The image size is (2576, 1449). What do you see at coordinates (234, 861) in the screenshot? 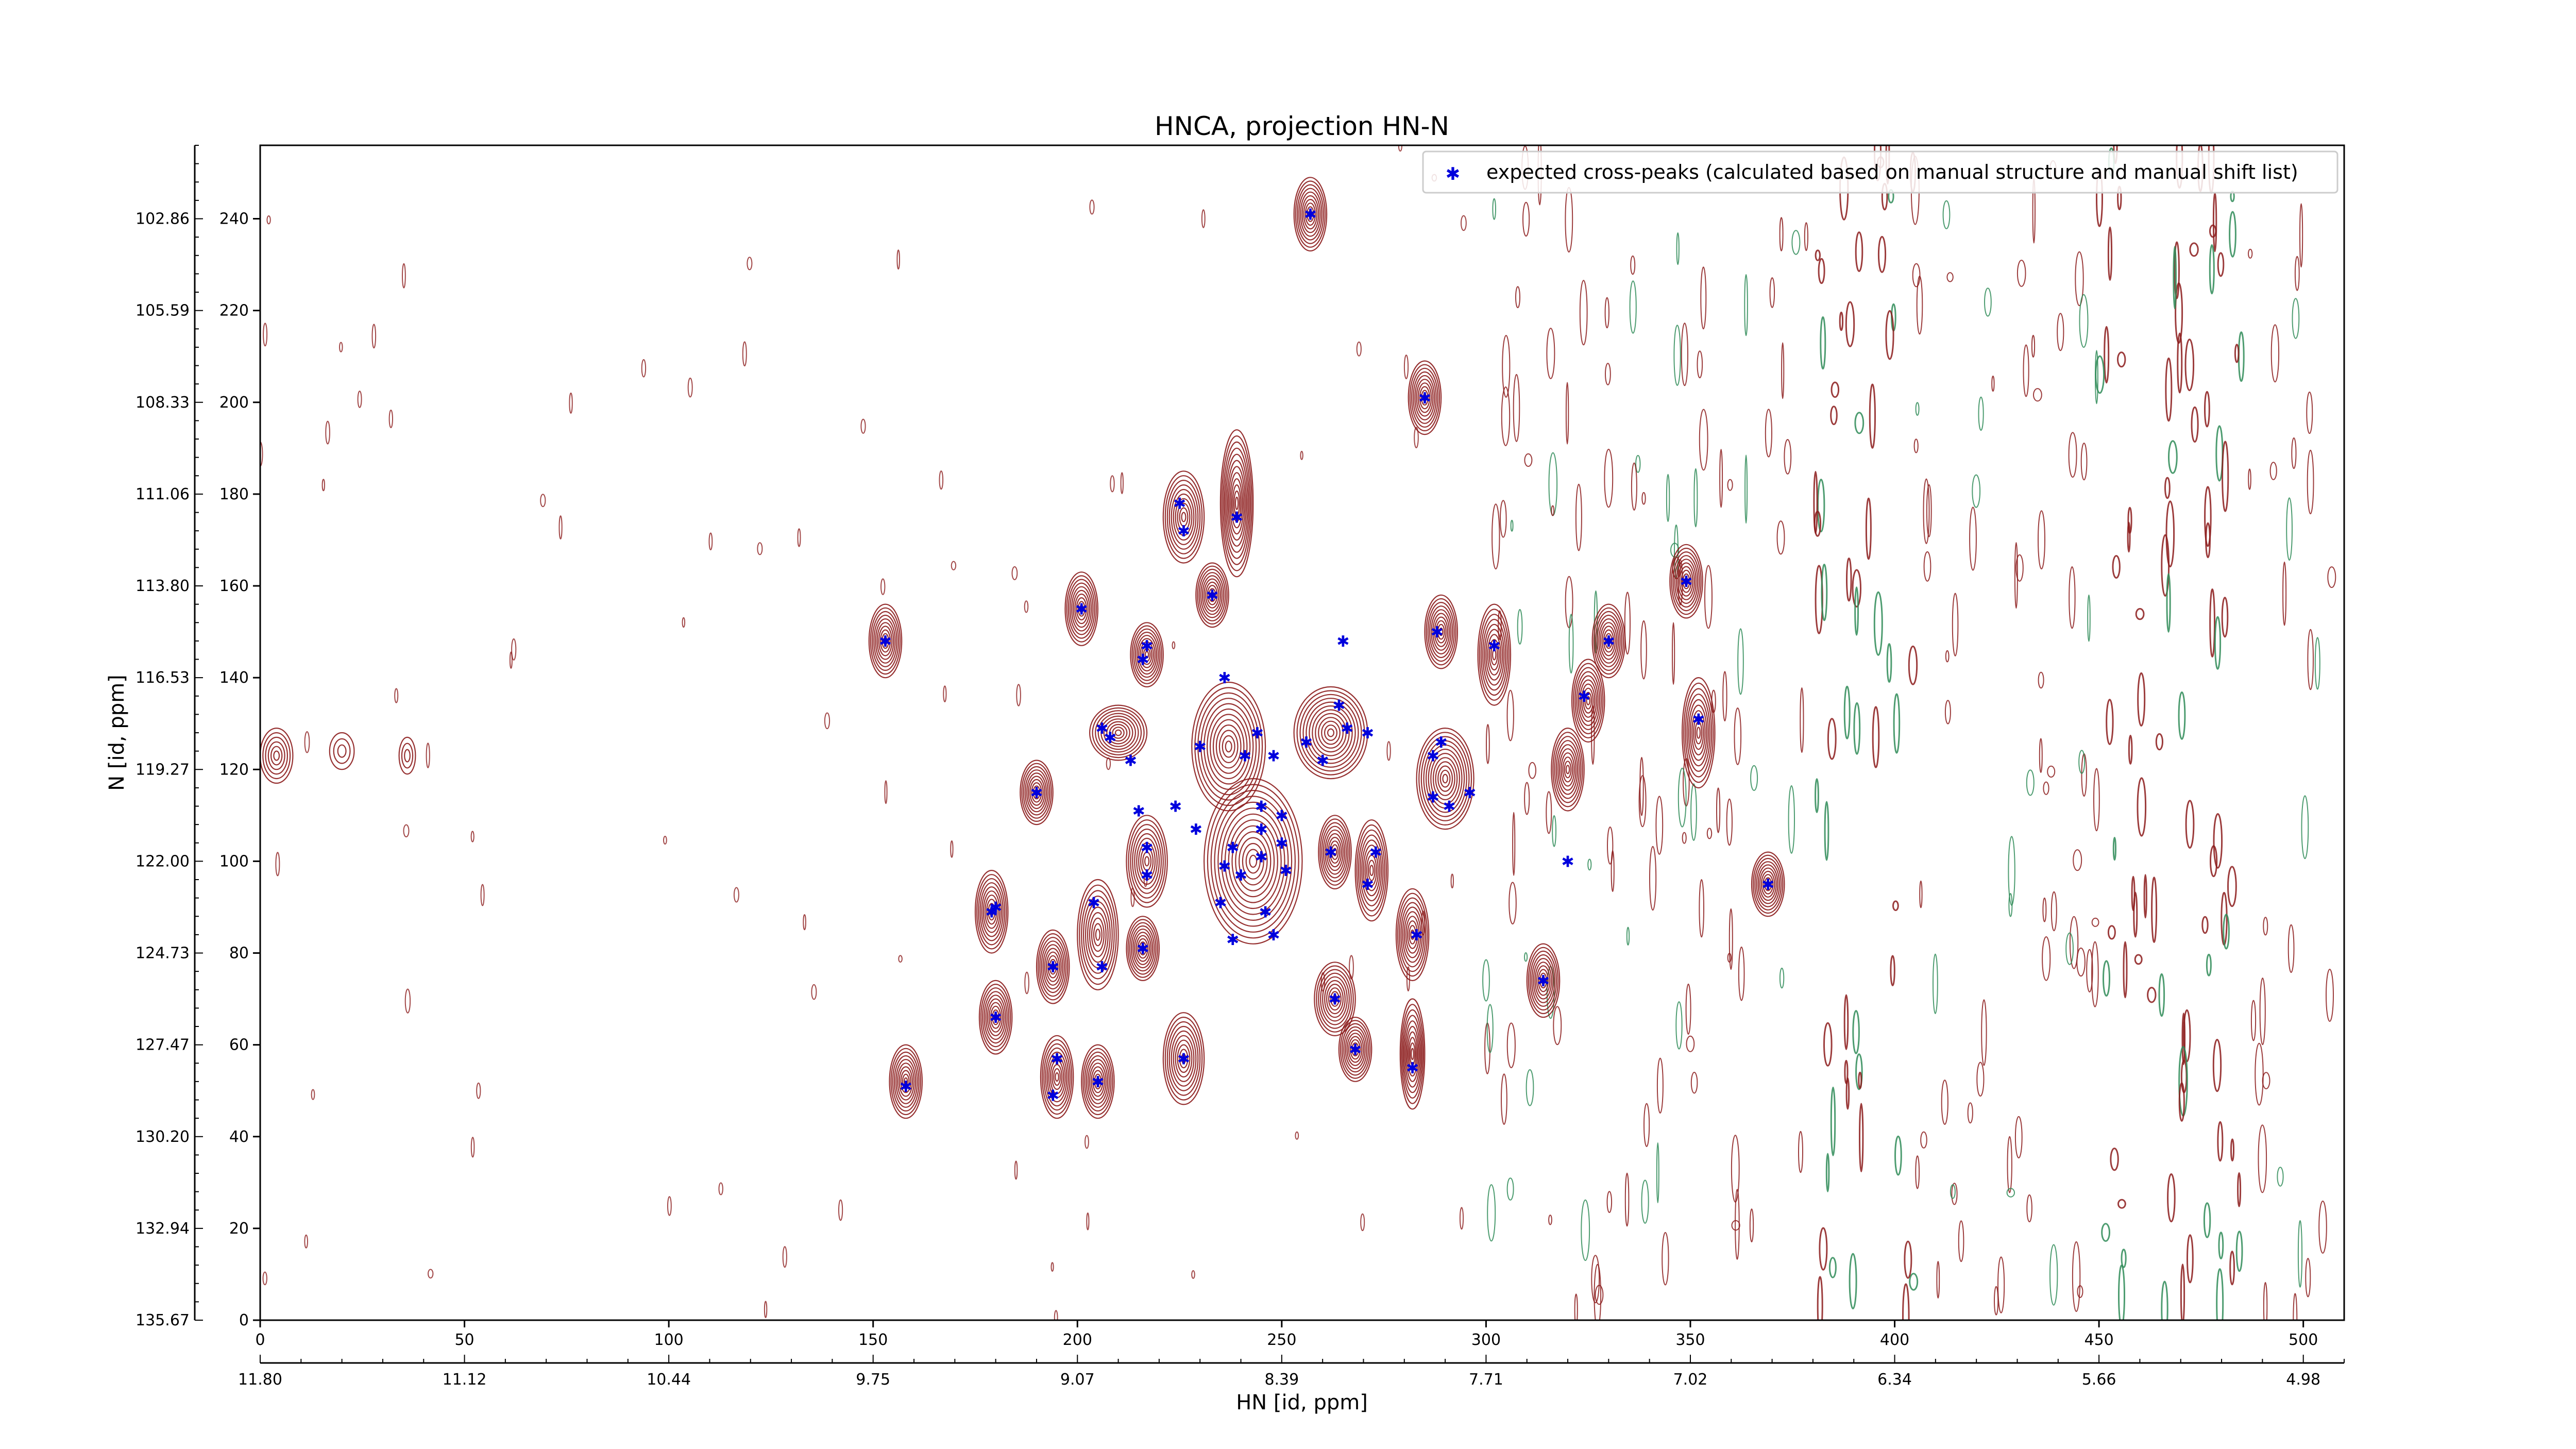
I see `y-tick-label: 100` at bounding box center [234, 861].